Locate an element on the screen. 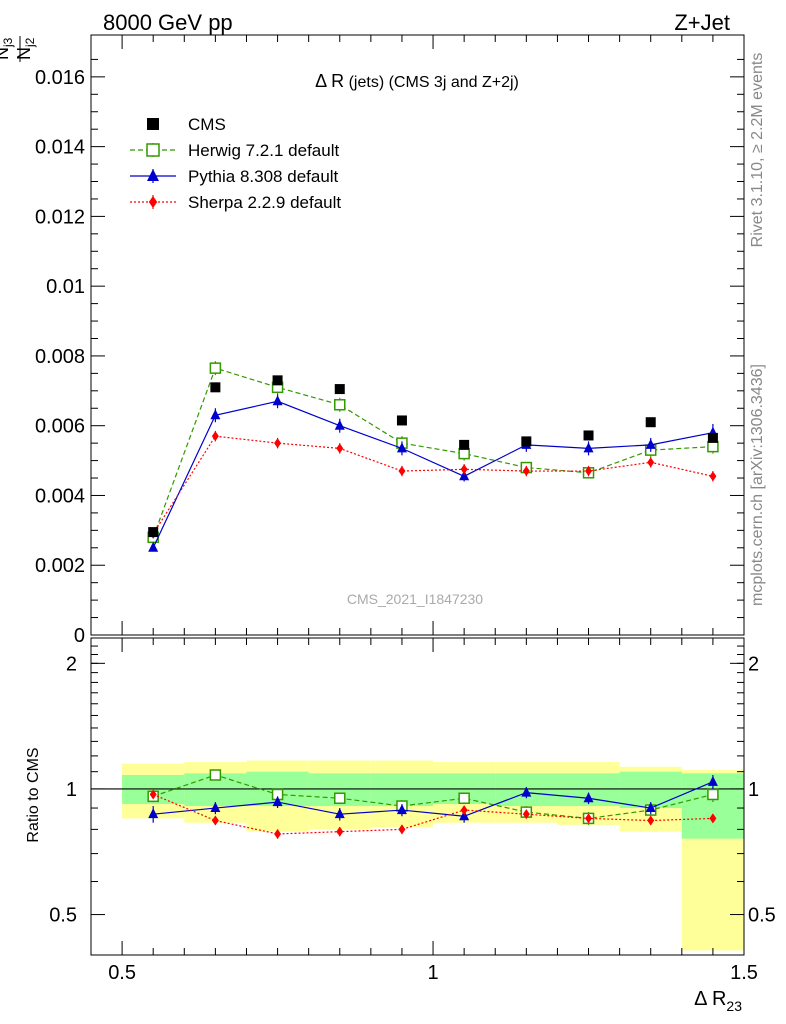  mcplots-label: mcplots.cern.ch [arXiv:1306.3436] is located at coordinates (757, 485).